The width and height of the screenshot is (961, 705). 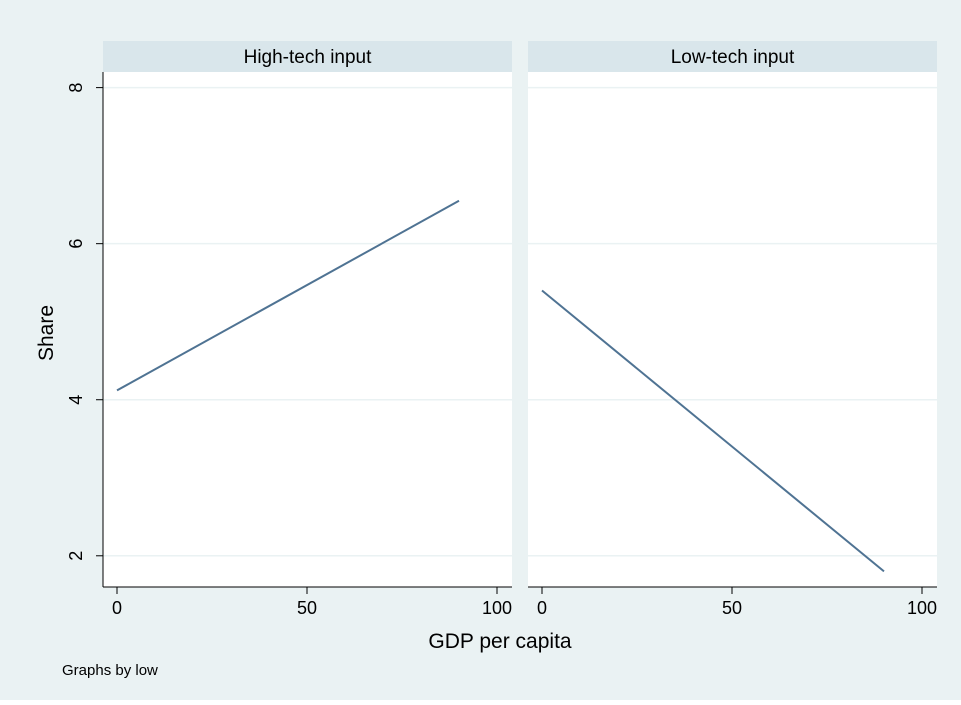 I want to click on y-tick-label-2: 4, so click(x=76, y=400).